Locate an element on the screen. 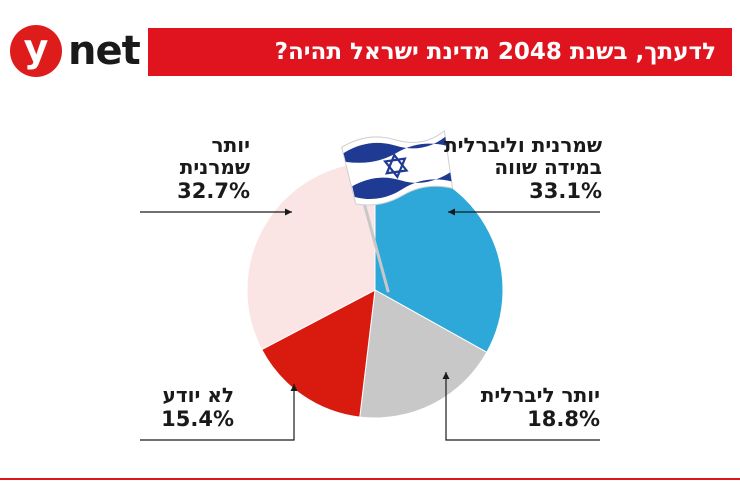  label-conservative: יותר שמרנית 32.7% is located at coordinates (190, 169).